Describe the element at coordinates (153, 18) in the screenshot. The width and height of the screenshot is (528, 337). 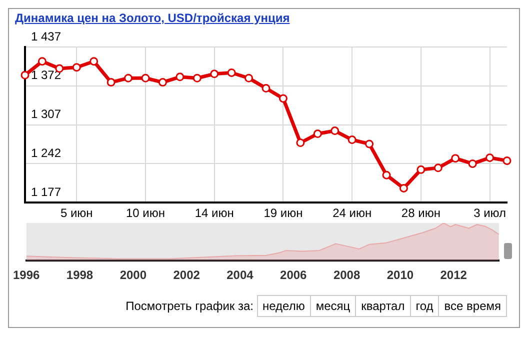
I see `chart-title: Динамика цен на Золото, USD/тройская унция` at that location.